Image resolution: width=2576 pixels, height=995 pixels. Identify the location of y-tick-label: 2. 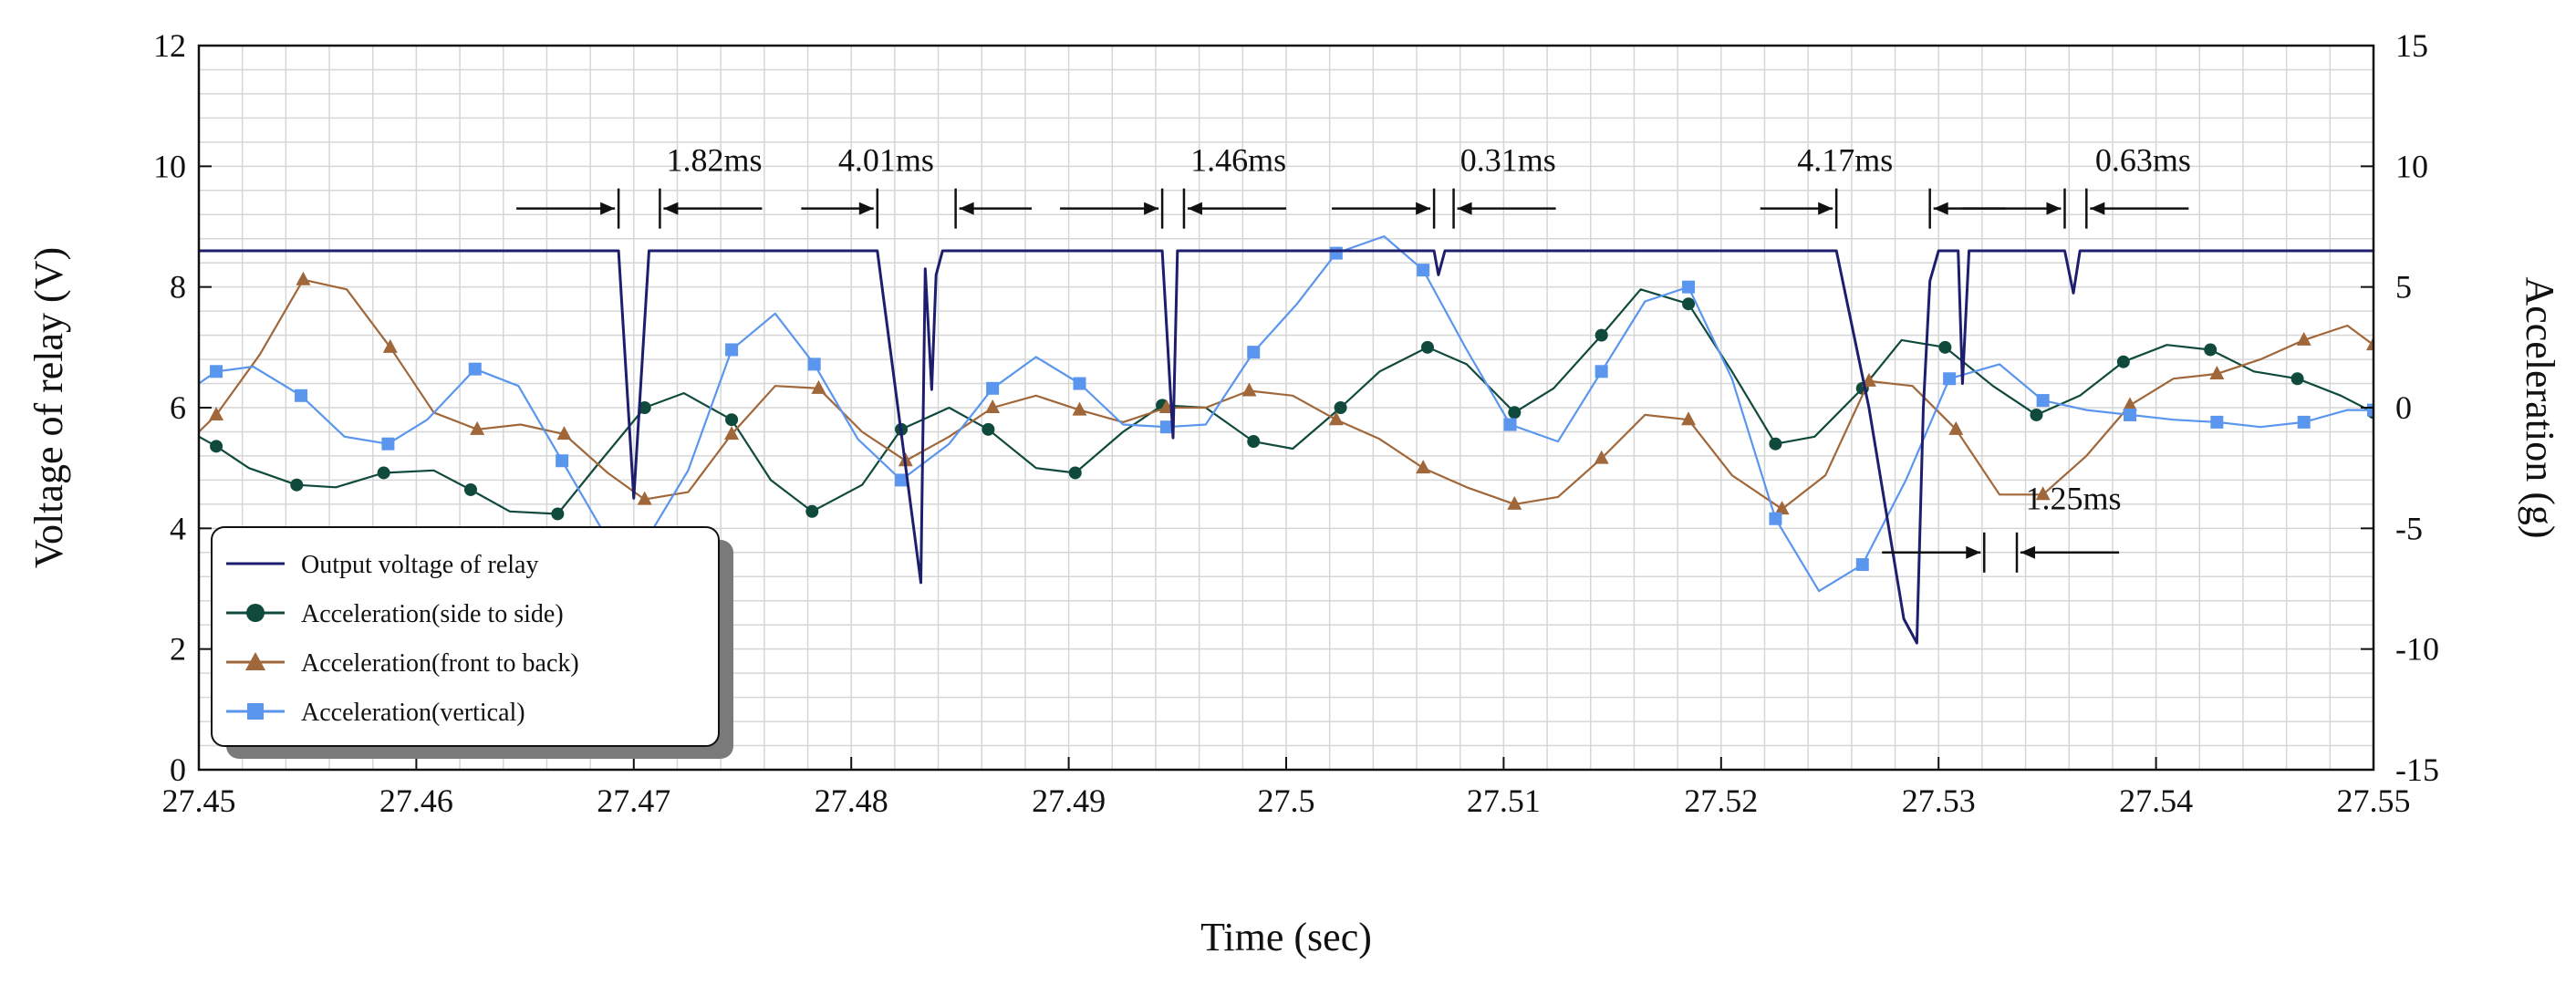
(178, 650).